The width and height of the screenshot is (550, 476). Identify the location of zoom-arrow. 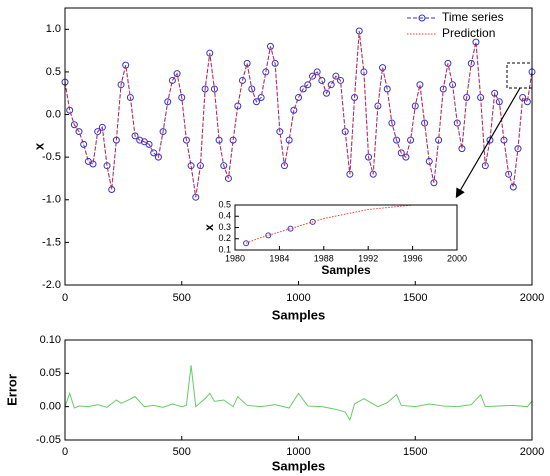
(488, 143).